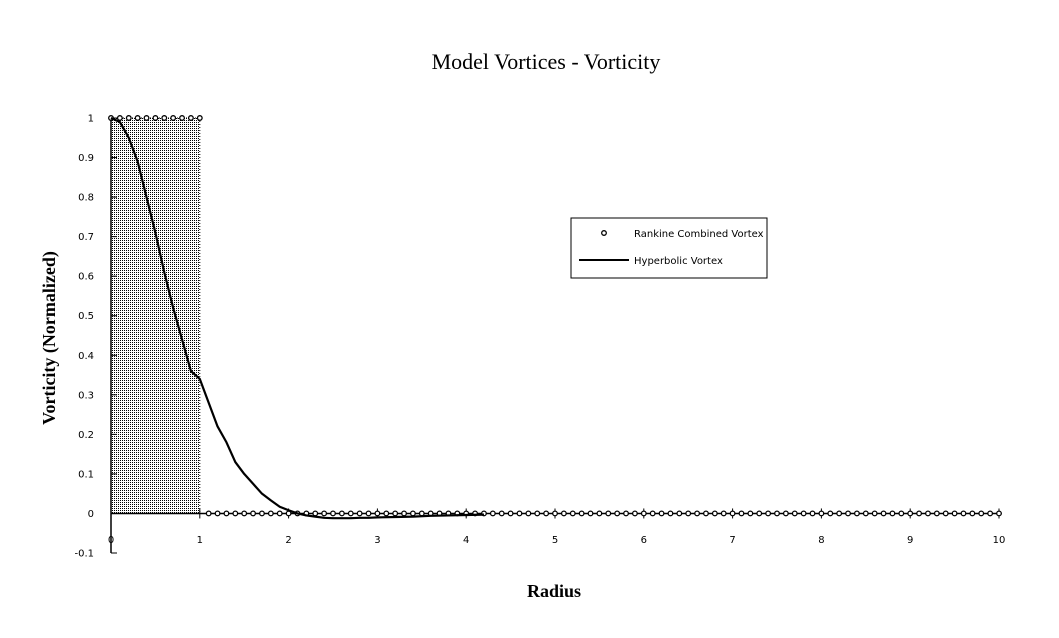 This screenshot has height=638, width=1059. What do you see at coordinates (200, 540) in the screenshot?
I see `x-tick-label: 1` at bounding box center [200, 540].